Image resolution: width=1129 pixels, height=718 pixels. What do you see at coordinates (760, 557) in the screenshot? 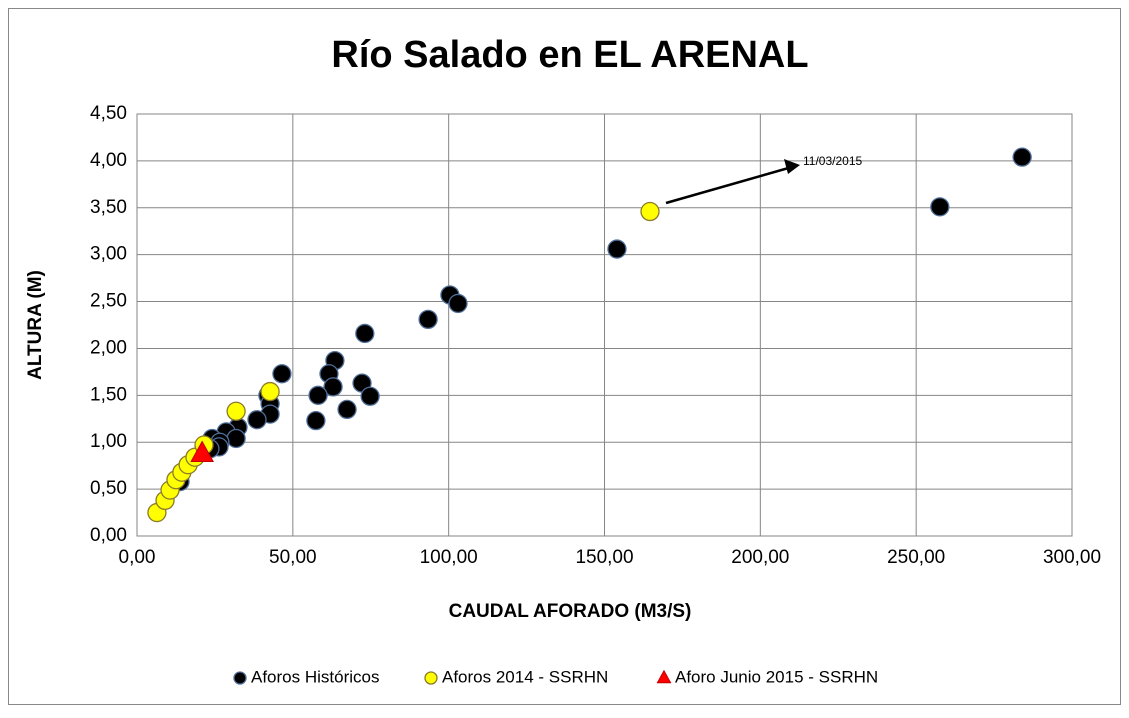
I see `x-tick-label: 200,00` at bounding box center [760, 557].